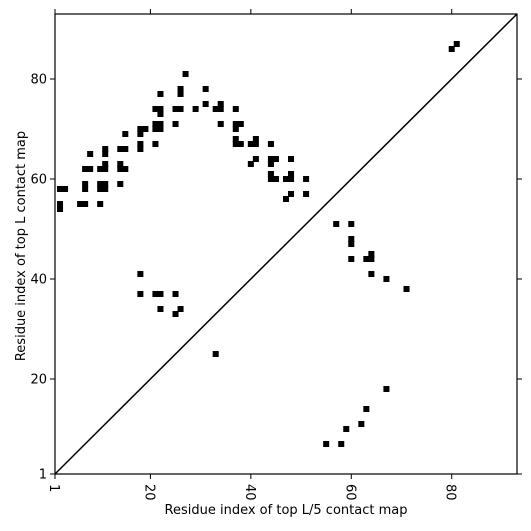  What do you see at coordinates (21, 246) in the screenshot?
I see `y-axis-label: Residue index of top L contact map` at bounding box center [21, 246].